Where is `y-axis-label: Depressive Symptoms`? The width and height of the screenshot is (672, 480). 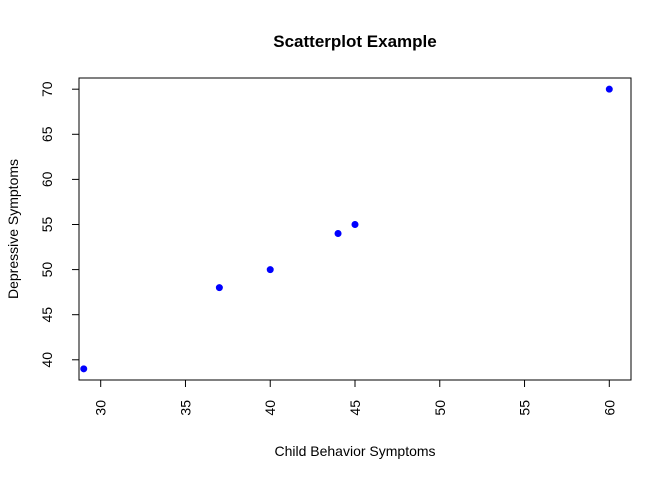
y-axis-label: Depressive Symptoms is located at coordinates (13, 229).